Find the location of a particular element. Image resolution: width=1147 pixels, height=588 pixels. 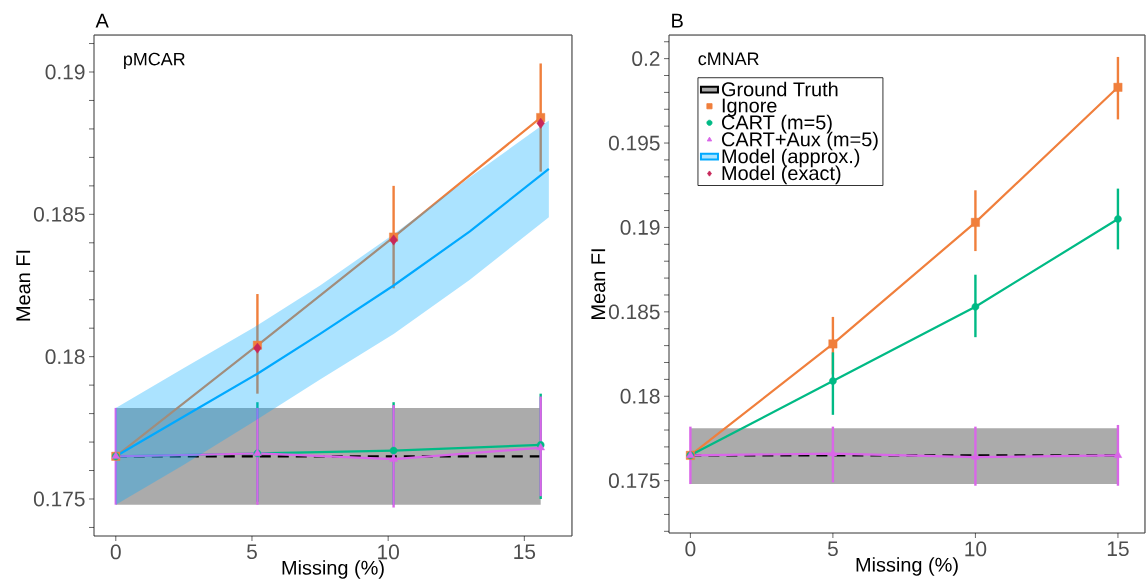

y-tick-label: 0.195 is located at coordinates (634, 143).